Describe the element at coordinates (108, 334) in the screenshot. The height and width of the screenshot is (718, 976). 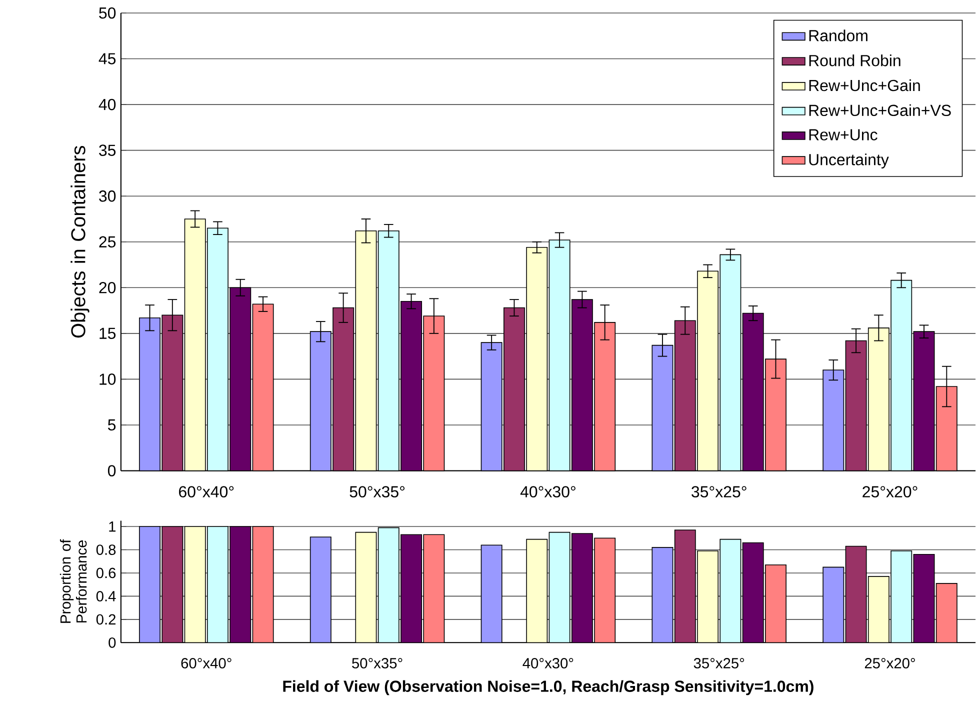
I see `y-tick-label: 15` at that location.